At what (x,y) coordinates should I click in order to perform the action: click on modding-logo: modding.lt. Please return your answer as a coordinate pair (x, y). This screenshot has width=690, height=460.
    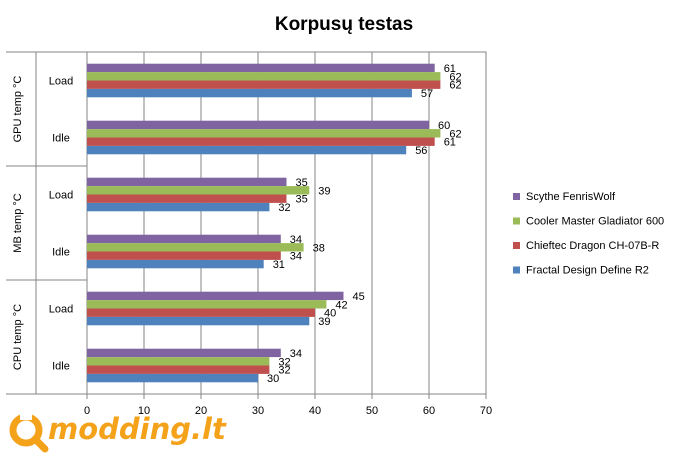
    Looking at the image, I should click on (118, 431).